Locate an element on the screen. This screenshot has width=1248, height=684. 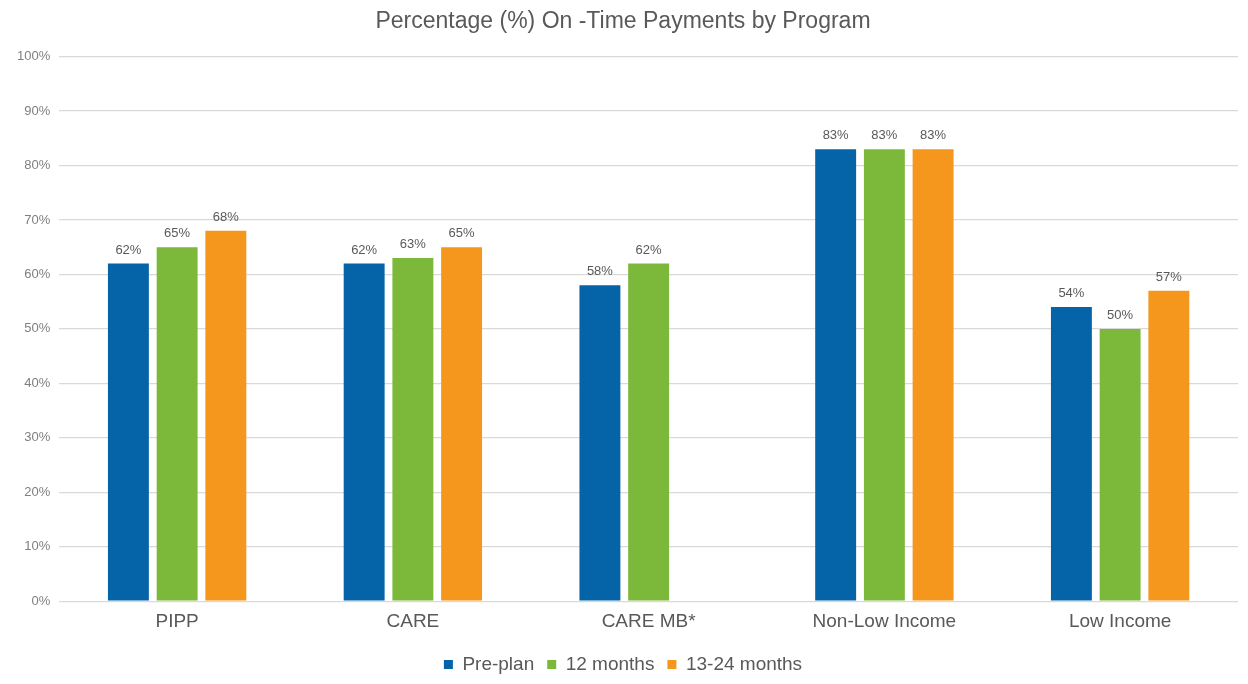
data-label: 63% is located at coordinates (413, 244).